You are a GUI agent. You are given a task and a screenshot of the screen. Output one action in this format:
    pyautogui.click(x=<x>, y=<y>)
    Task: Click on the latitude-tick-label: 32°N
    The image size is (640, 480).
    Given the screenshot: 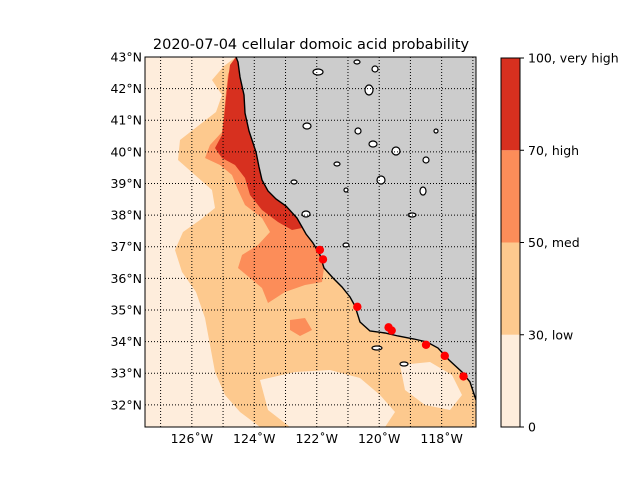 What is the action you would take?
    pyautogui.click(x=126, y=404)
    